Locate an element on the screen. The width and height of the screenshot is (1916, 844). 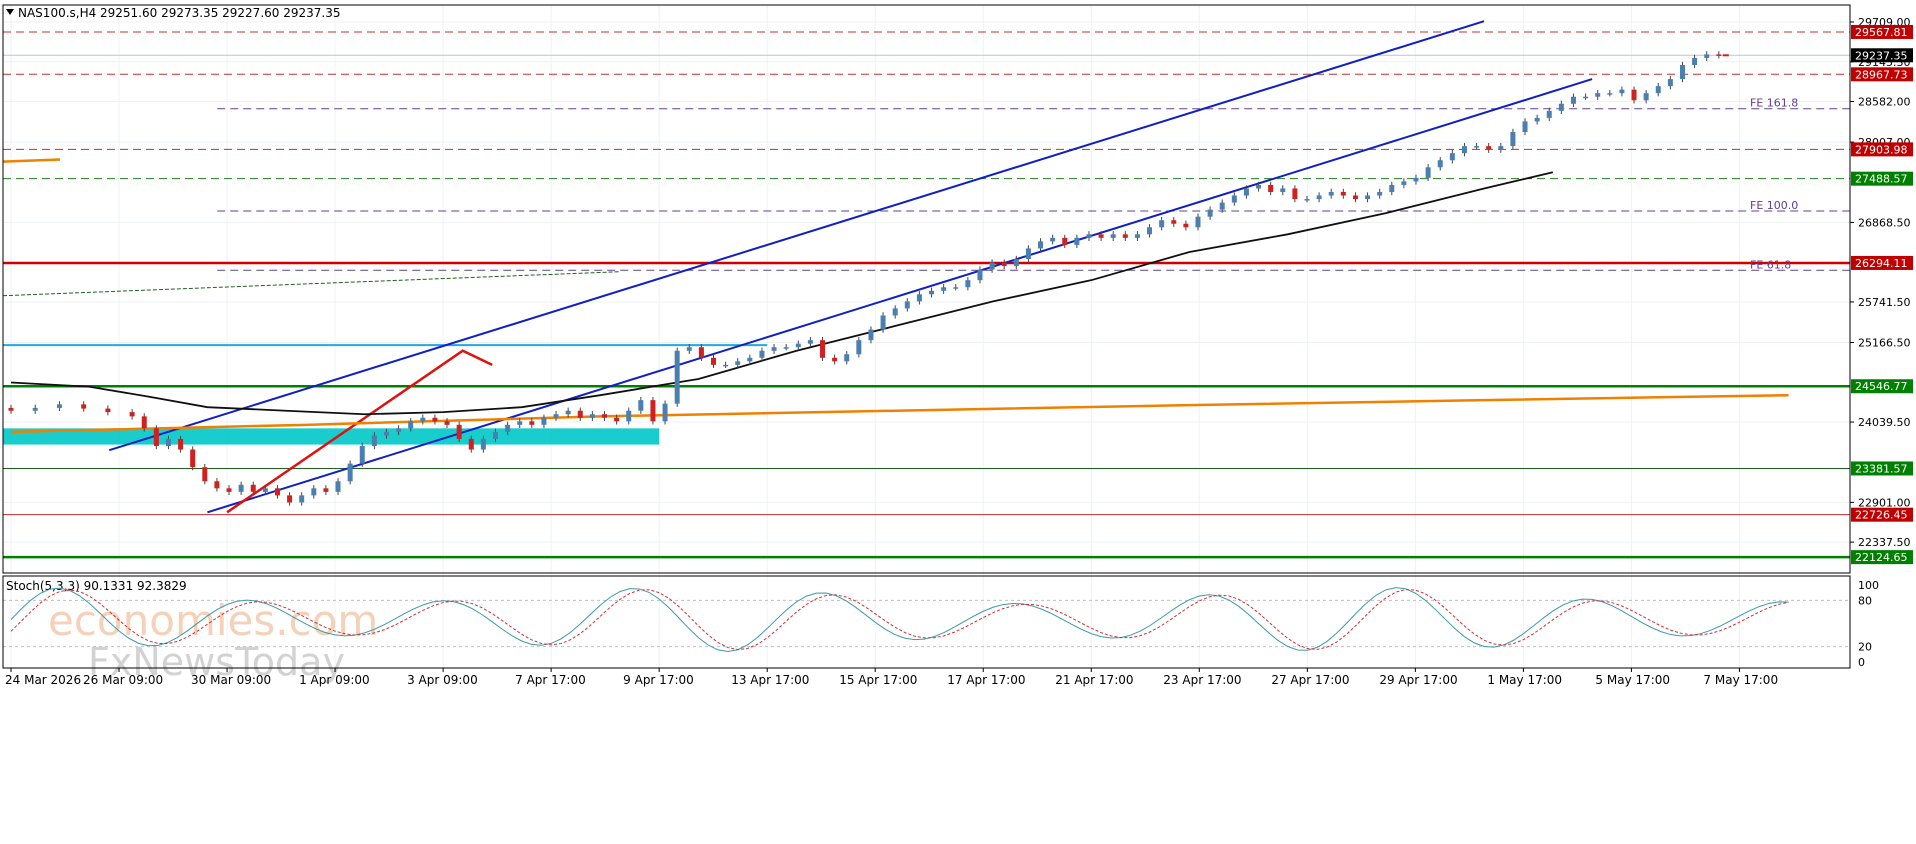
green-dashed-trend is located at coordinates (311, 284).